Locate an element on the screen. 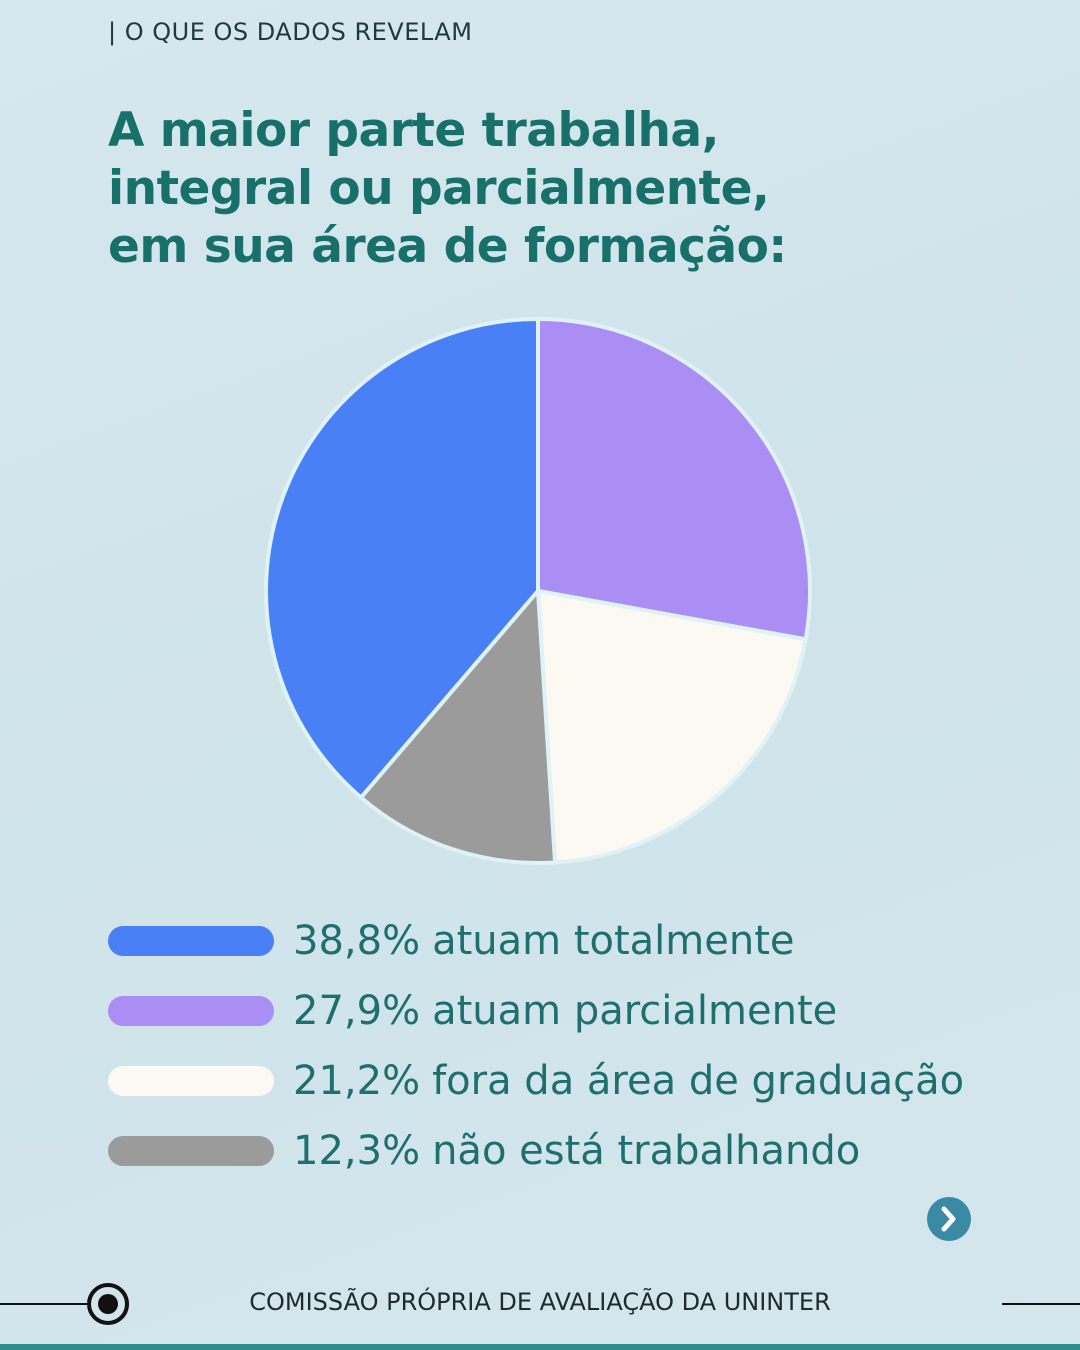  legend-value-label: 21,2% is located at coordinates (356, 1081).